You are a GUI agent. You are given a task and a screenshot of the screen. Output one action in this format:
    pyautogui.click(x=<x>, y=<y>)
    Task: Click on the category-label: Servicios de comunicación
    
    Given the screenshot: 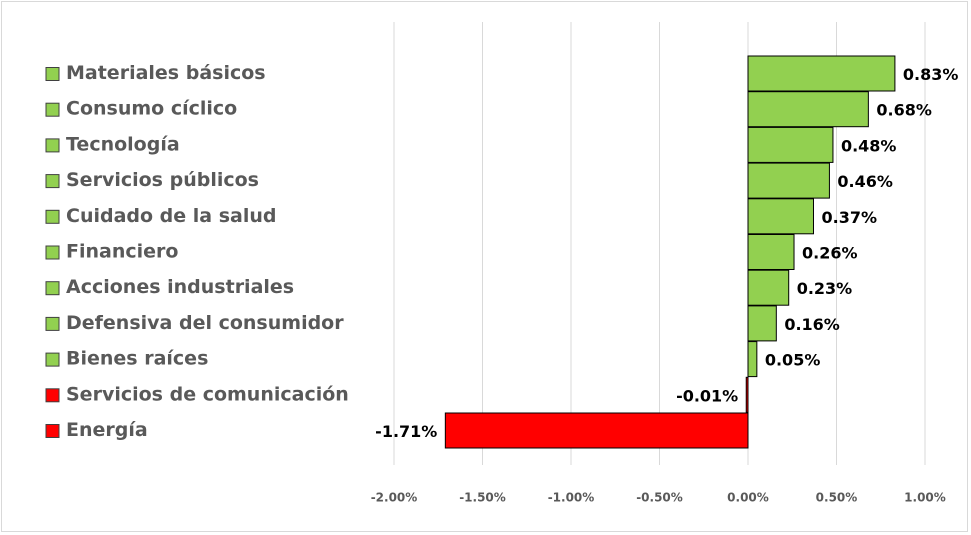 What is the action you would take?
    pyautogui.click(x=207, y=394)
    